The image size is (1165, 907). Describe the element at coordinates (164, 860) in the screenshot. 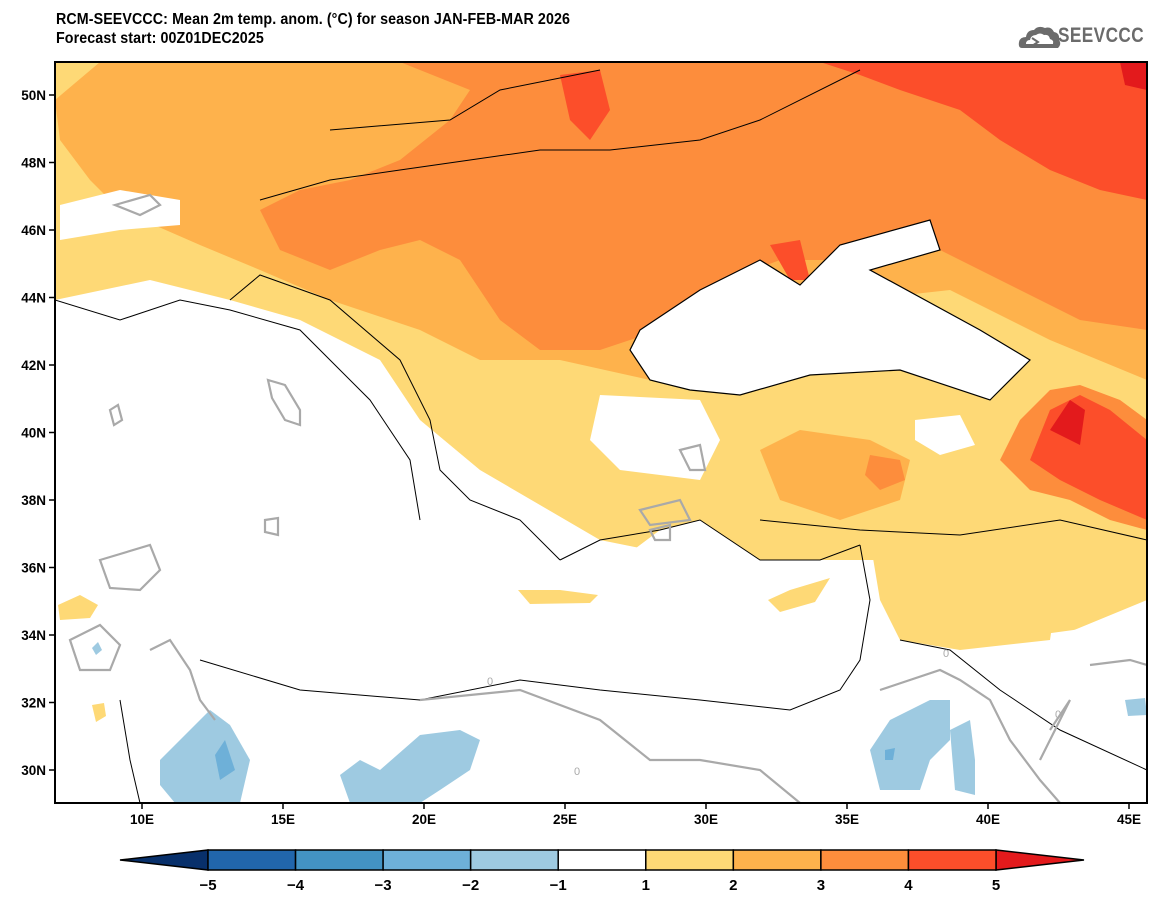

I see `colorbar-extend-low` at that location.